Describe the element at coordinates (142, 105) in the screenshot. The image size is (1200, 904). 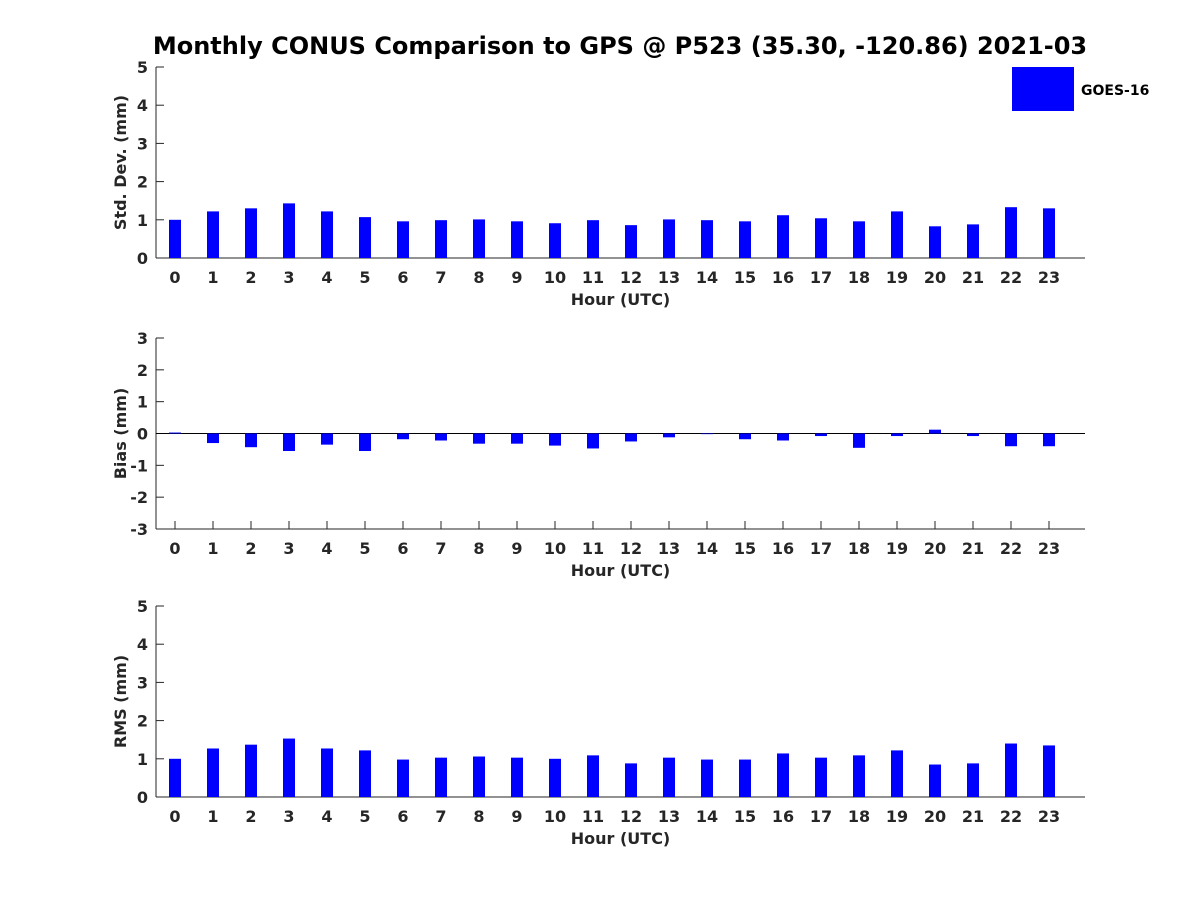
I see `y-tick-label: 4` at that location.